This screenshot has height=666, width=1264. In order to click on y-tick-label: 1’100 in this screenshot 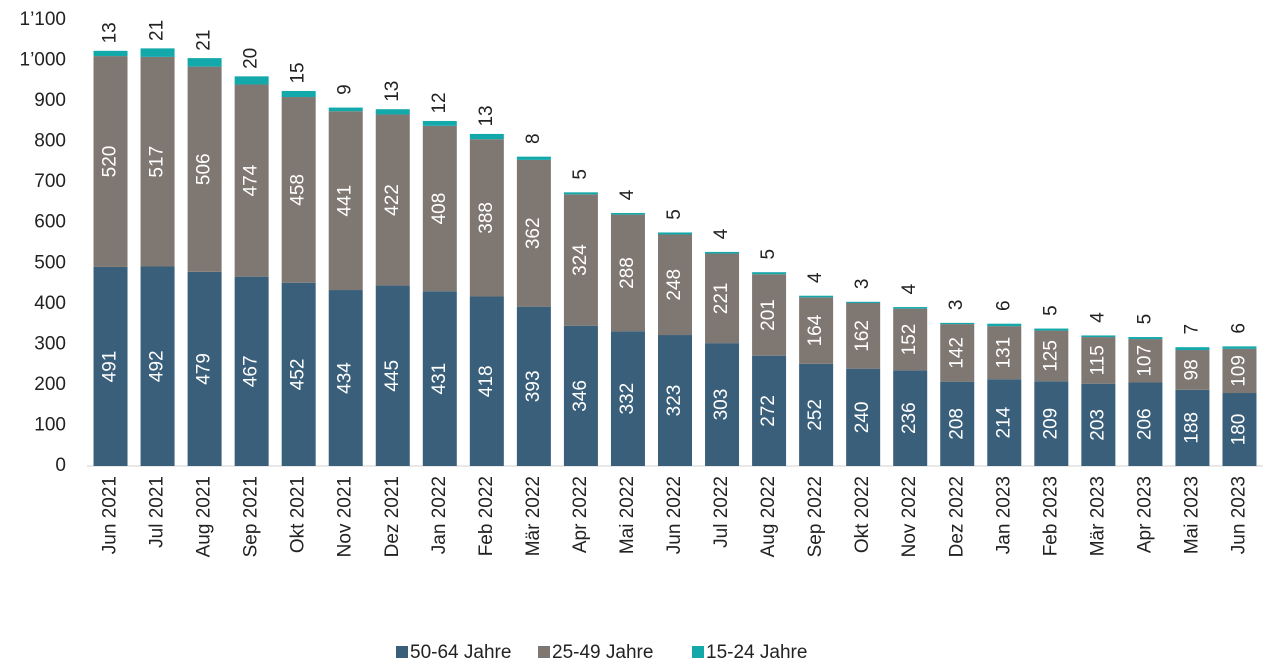, I will do `click(43, 19)`.